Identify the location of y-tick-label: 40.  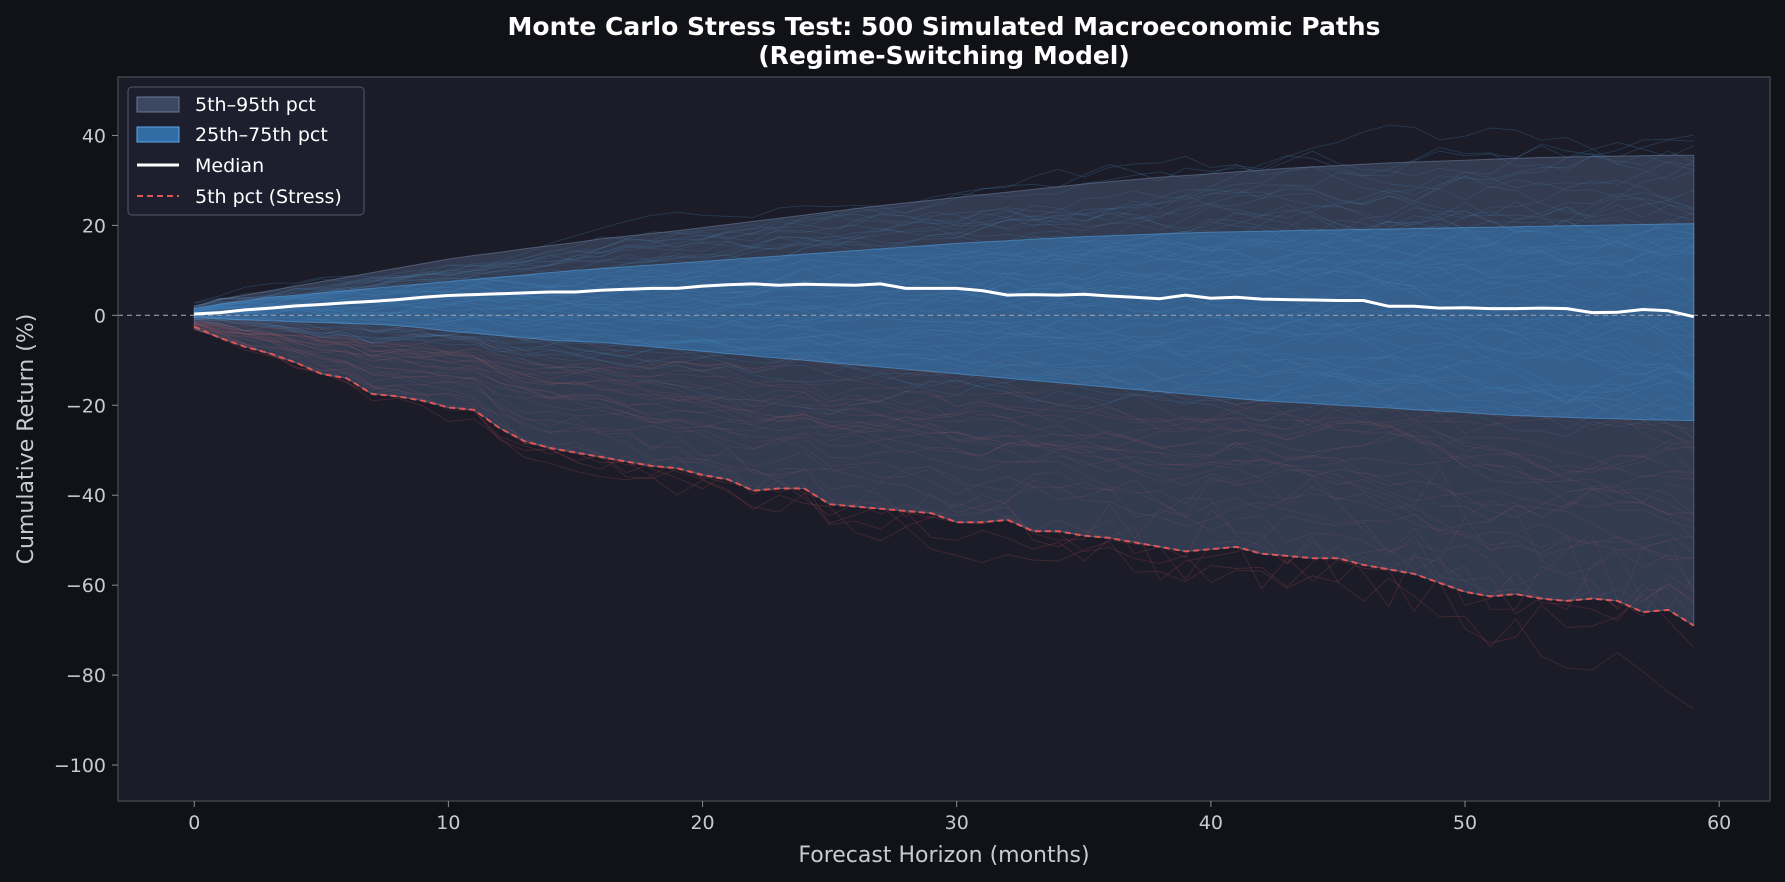
(94, 136).